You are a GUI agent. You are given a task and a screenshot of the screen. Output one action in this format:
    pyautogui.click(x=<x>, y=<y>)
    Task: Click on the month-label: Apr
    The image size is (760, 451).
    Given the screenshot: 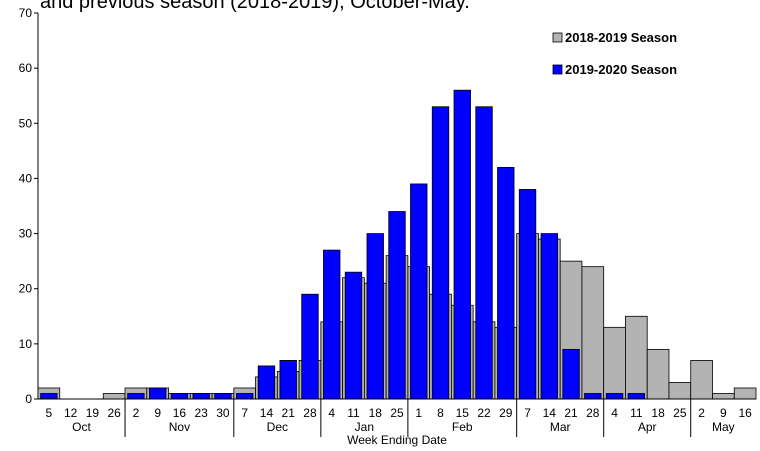 What is the action you would take?
    pyautogui.click(x=647, y=427)
    